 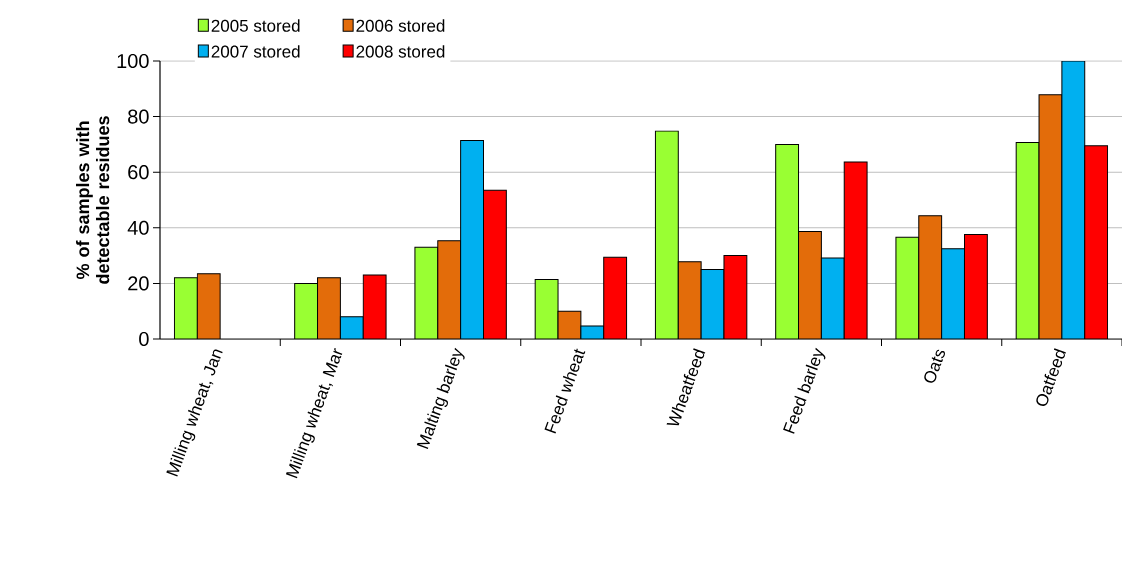 What do you see at coordinates (400, 51) in the screenshot?
I see `legend-label: 2008 stored` at bounding box center [400, 51].